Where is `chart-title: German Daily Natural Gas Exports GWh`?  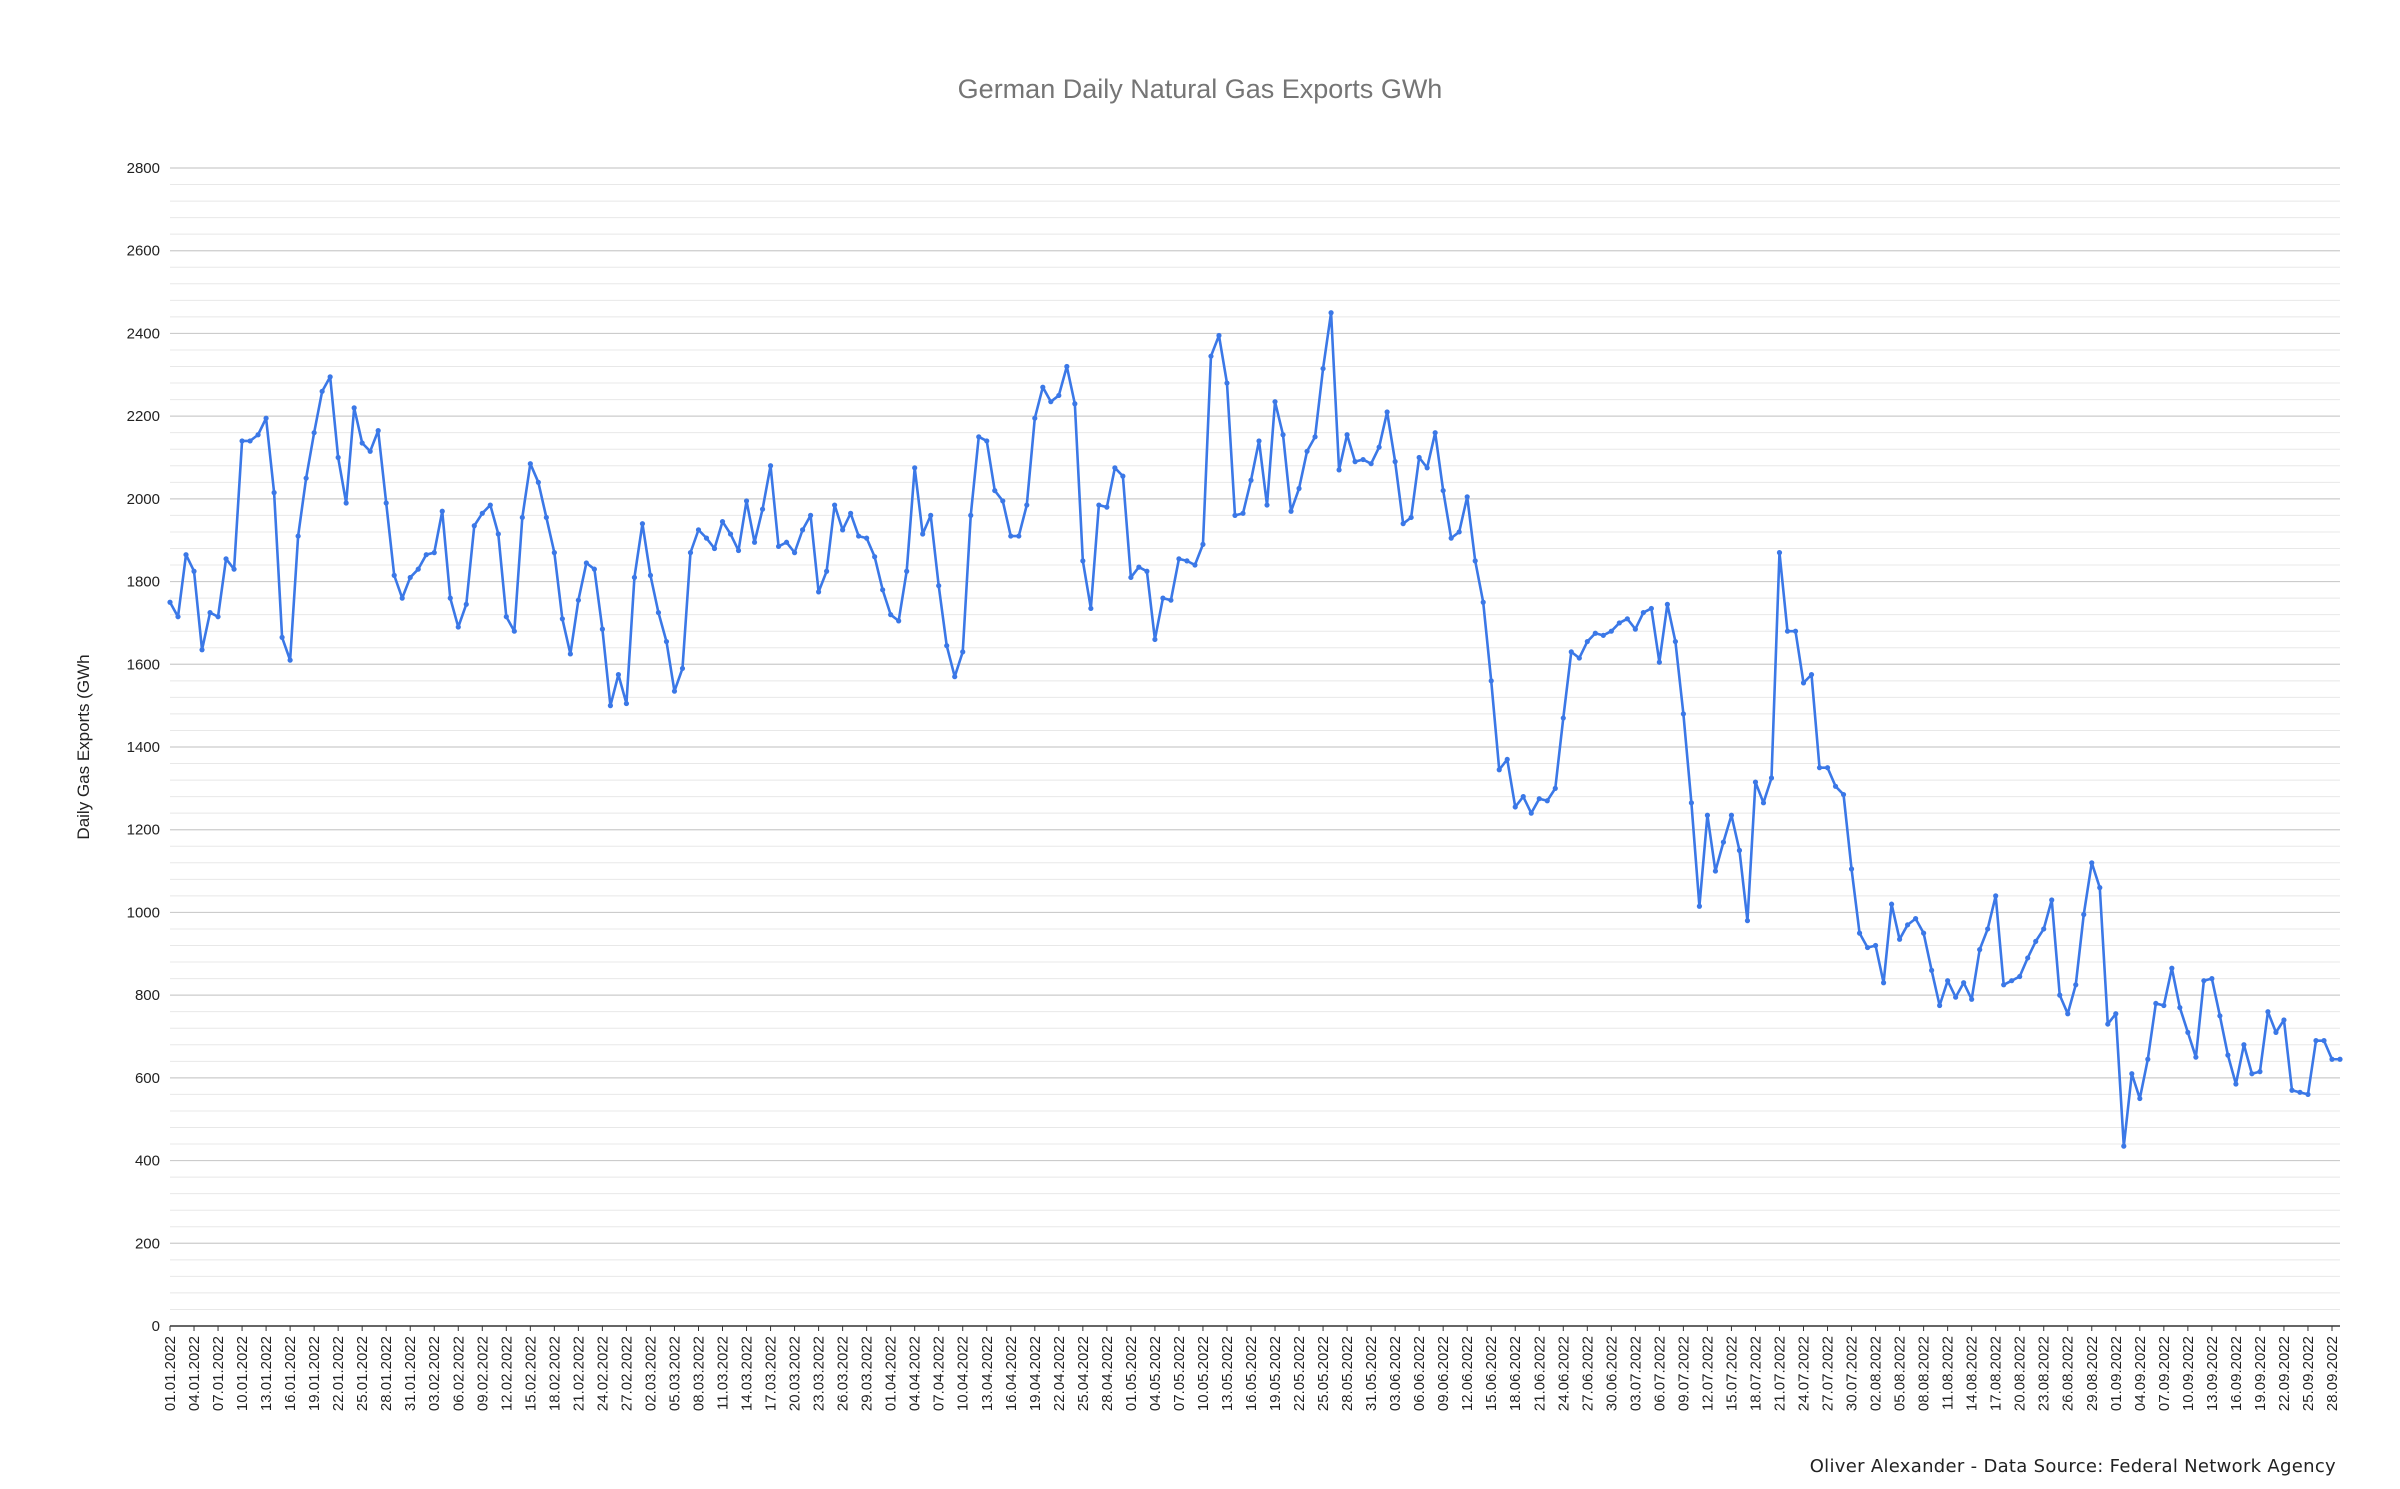 chart-title: German Daily Natural Gas Exports GWh is located at coordinates (1200, 89).